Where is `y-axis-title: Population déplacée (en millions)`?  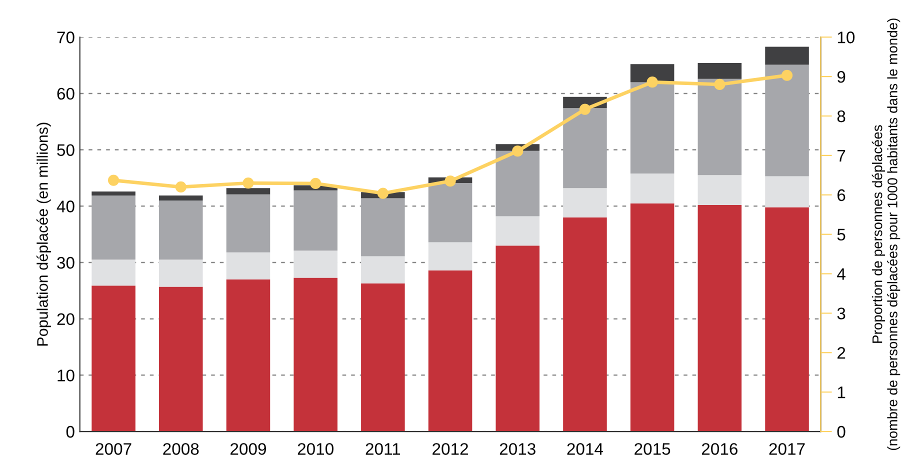 y-axis-title: Population déplacée (en millions) is located at coordinates (43, 234).